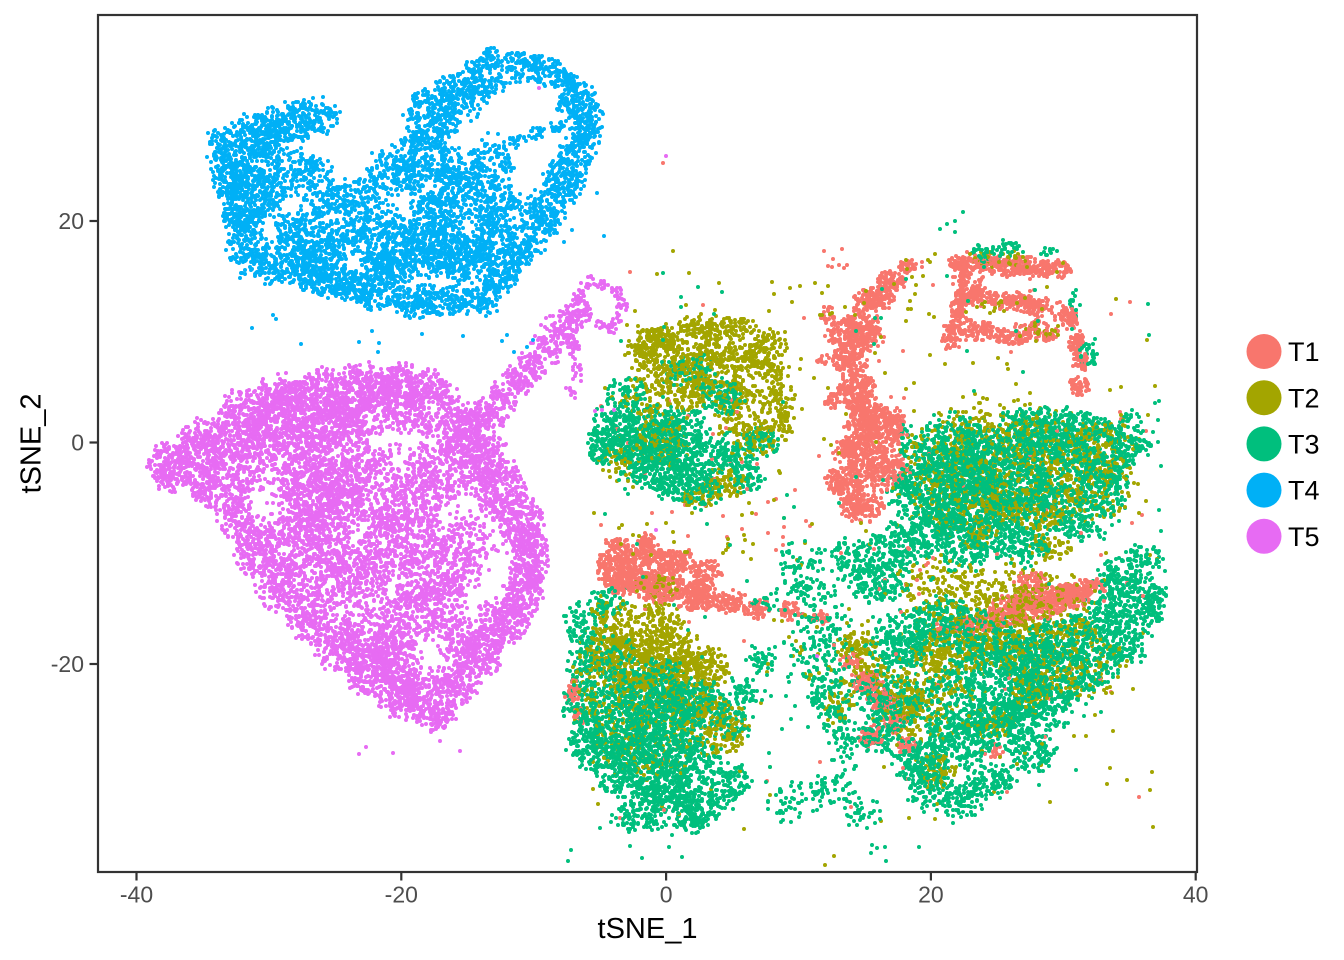 This screenshot has width=1344, height=960. I want to click on svg-text: T1, so click(1304, 352).